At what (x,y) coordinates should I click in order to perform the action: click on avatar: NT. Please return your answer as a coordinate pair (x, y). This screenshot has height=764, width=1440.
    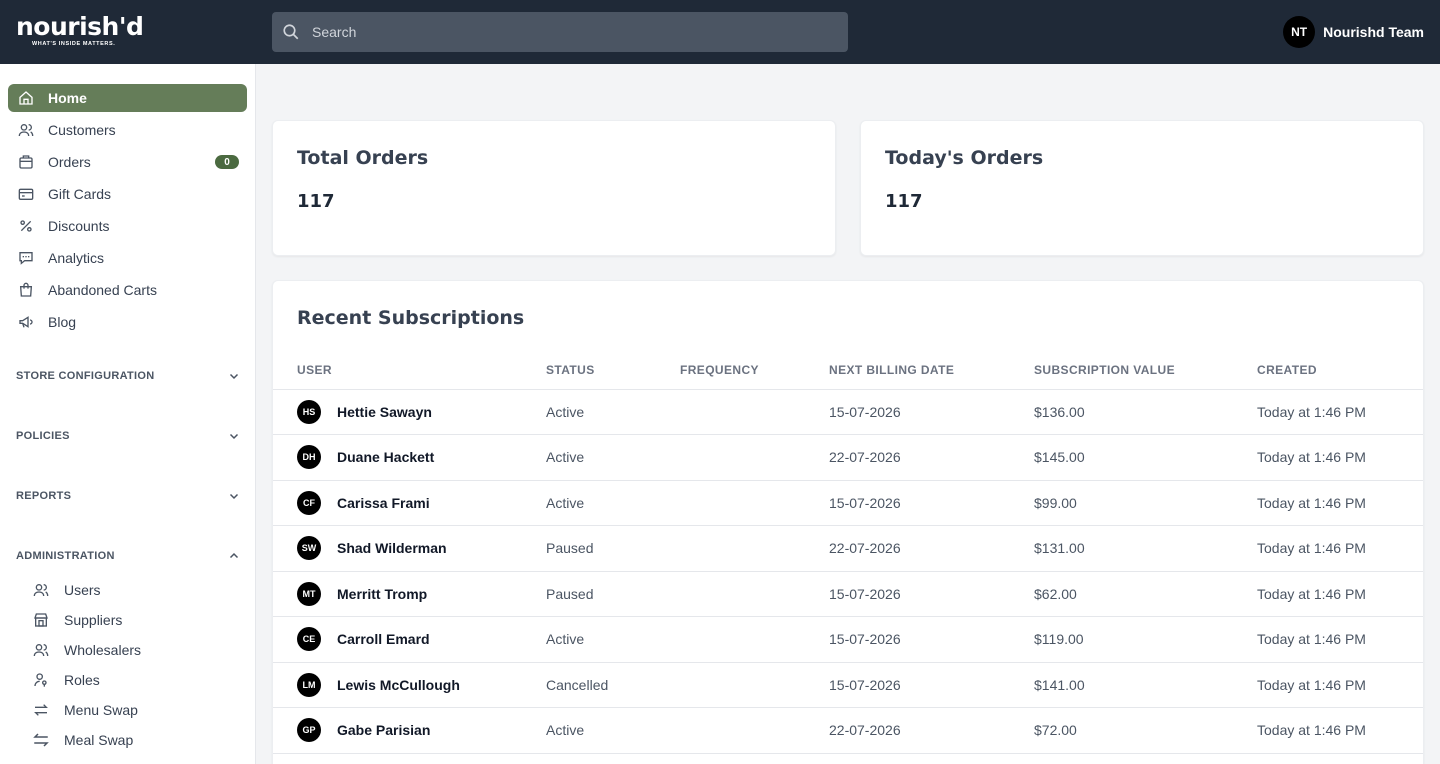
    Looking at the image, I should click on (1299, 32).